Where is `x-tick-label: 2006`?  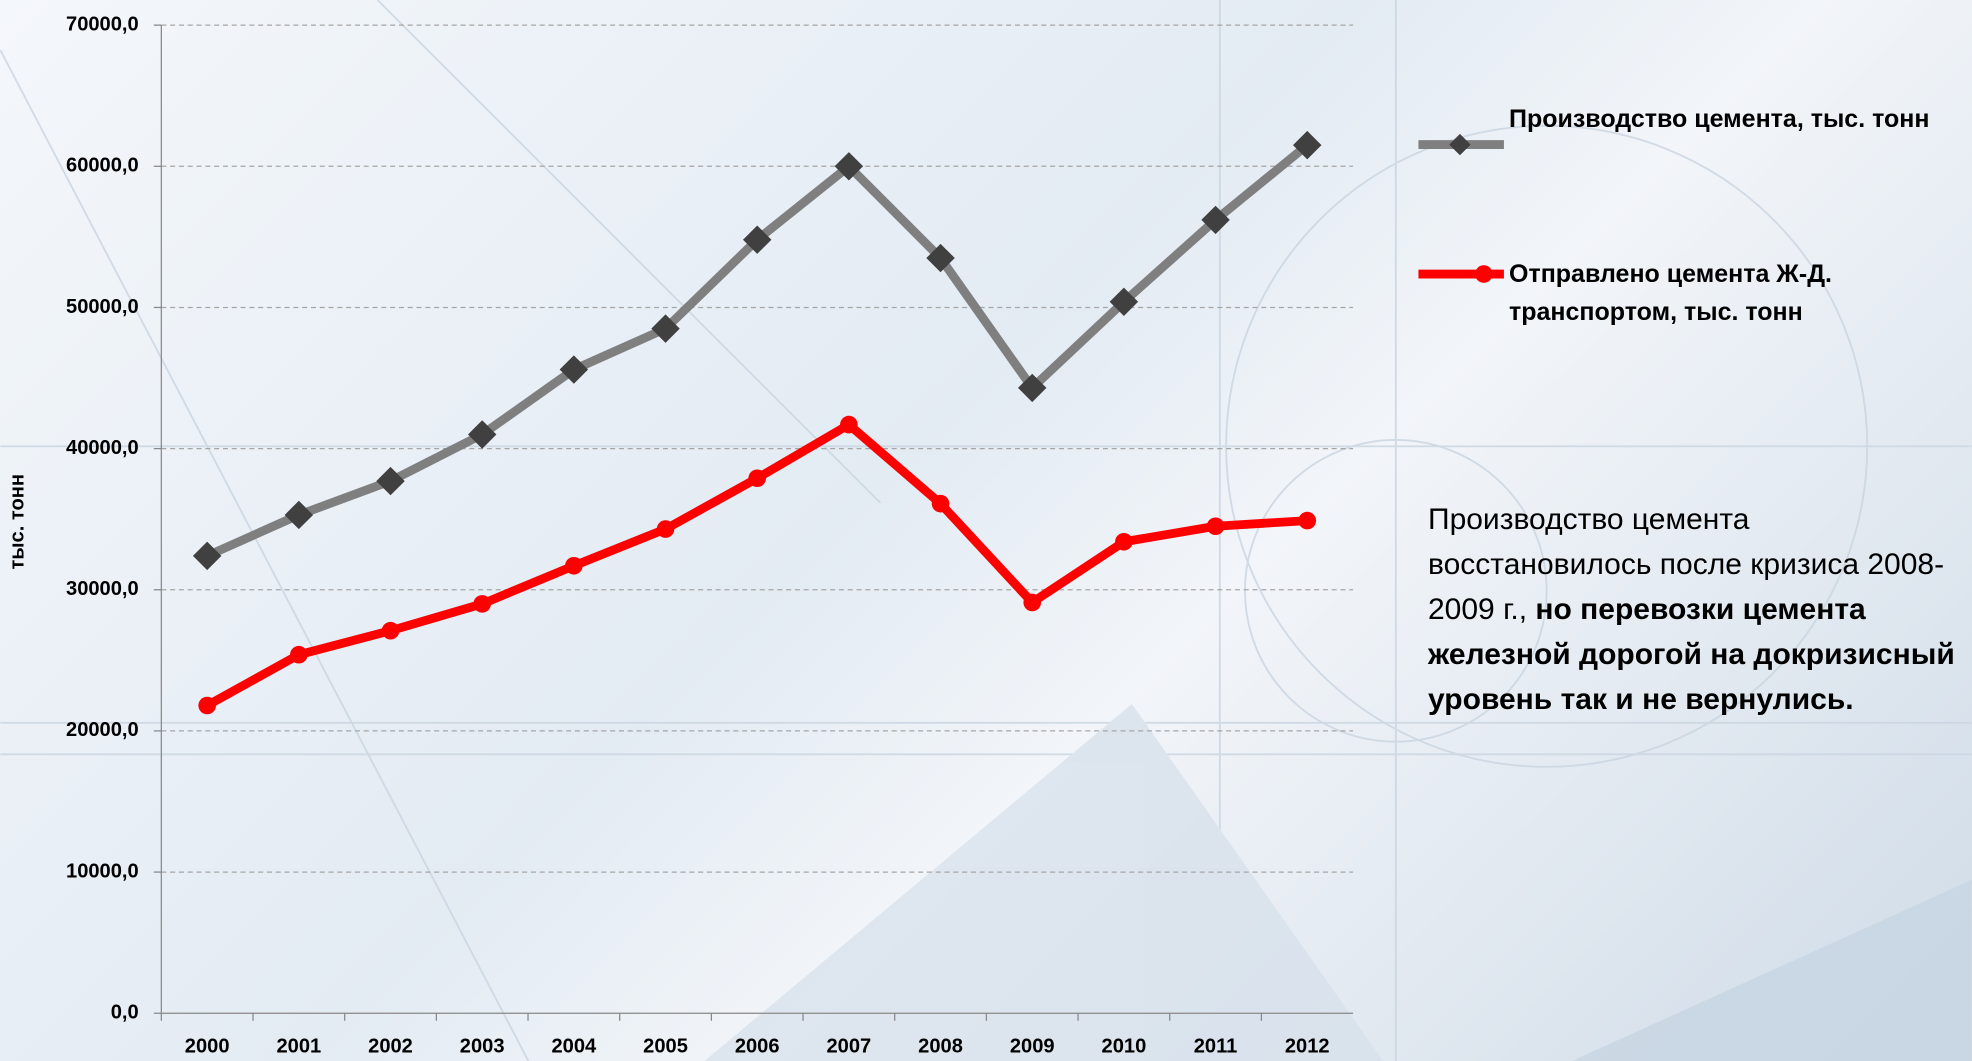
x-tick-label: 2006 is located at coordinates (757, 1046).